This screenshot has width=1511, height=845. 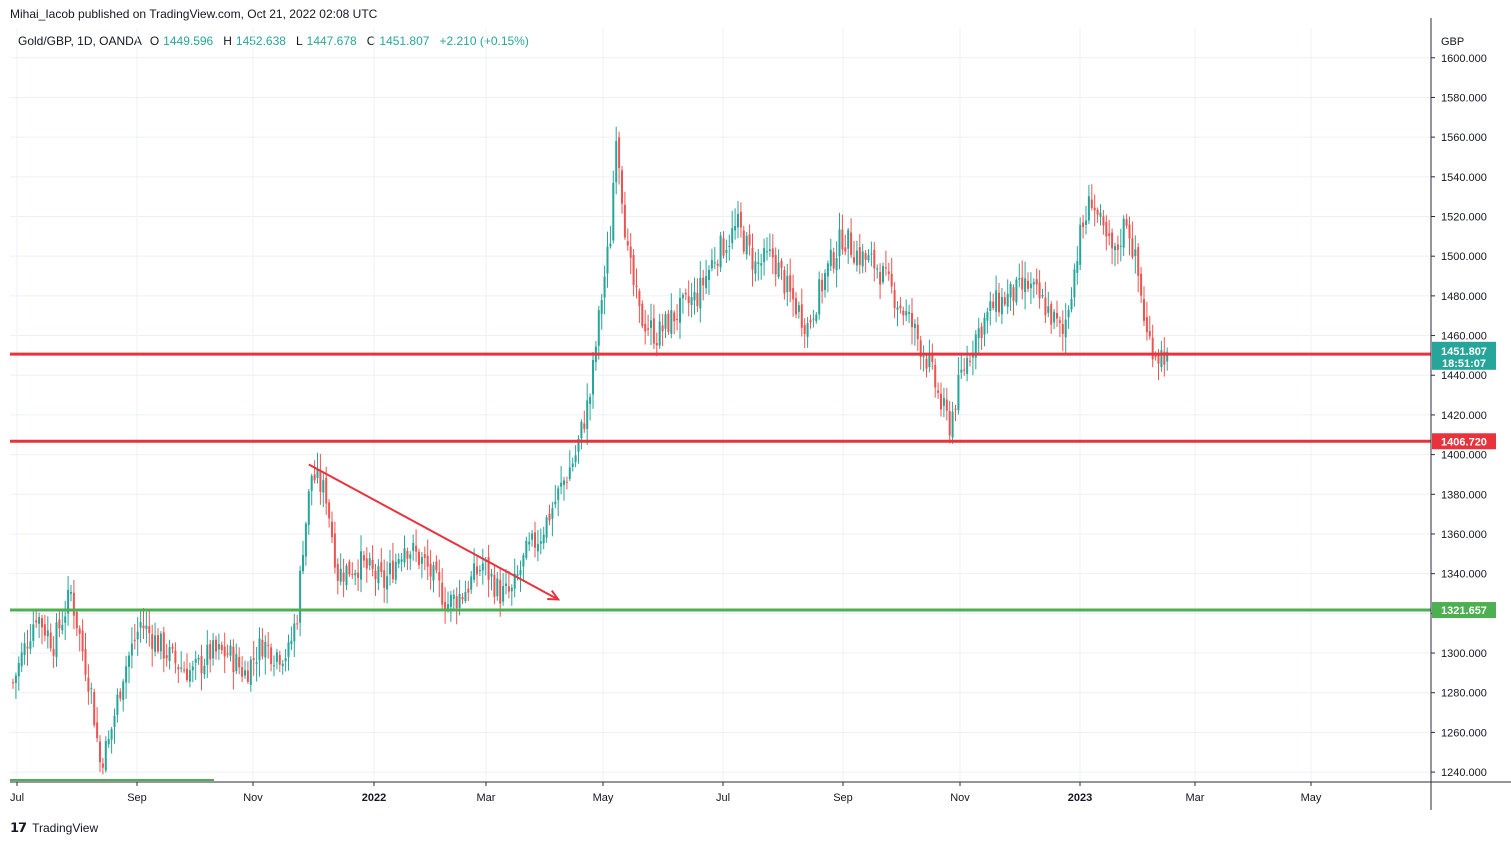 I want to click on x-tick-label: Nov, so click(x=253, y=798).